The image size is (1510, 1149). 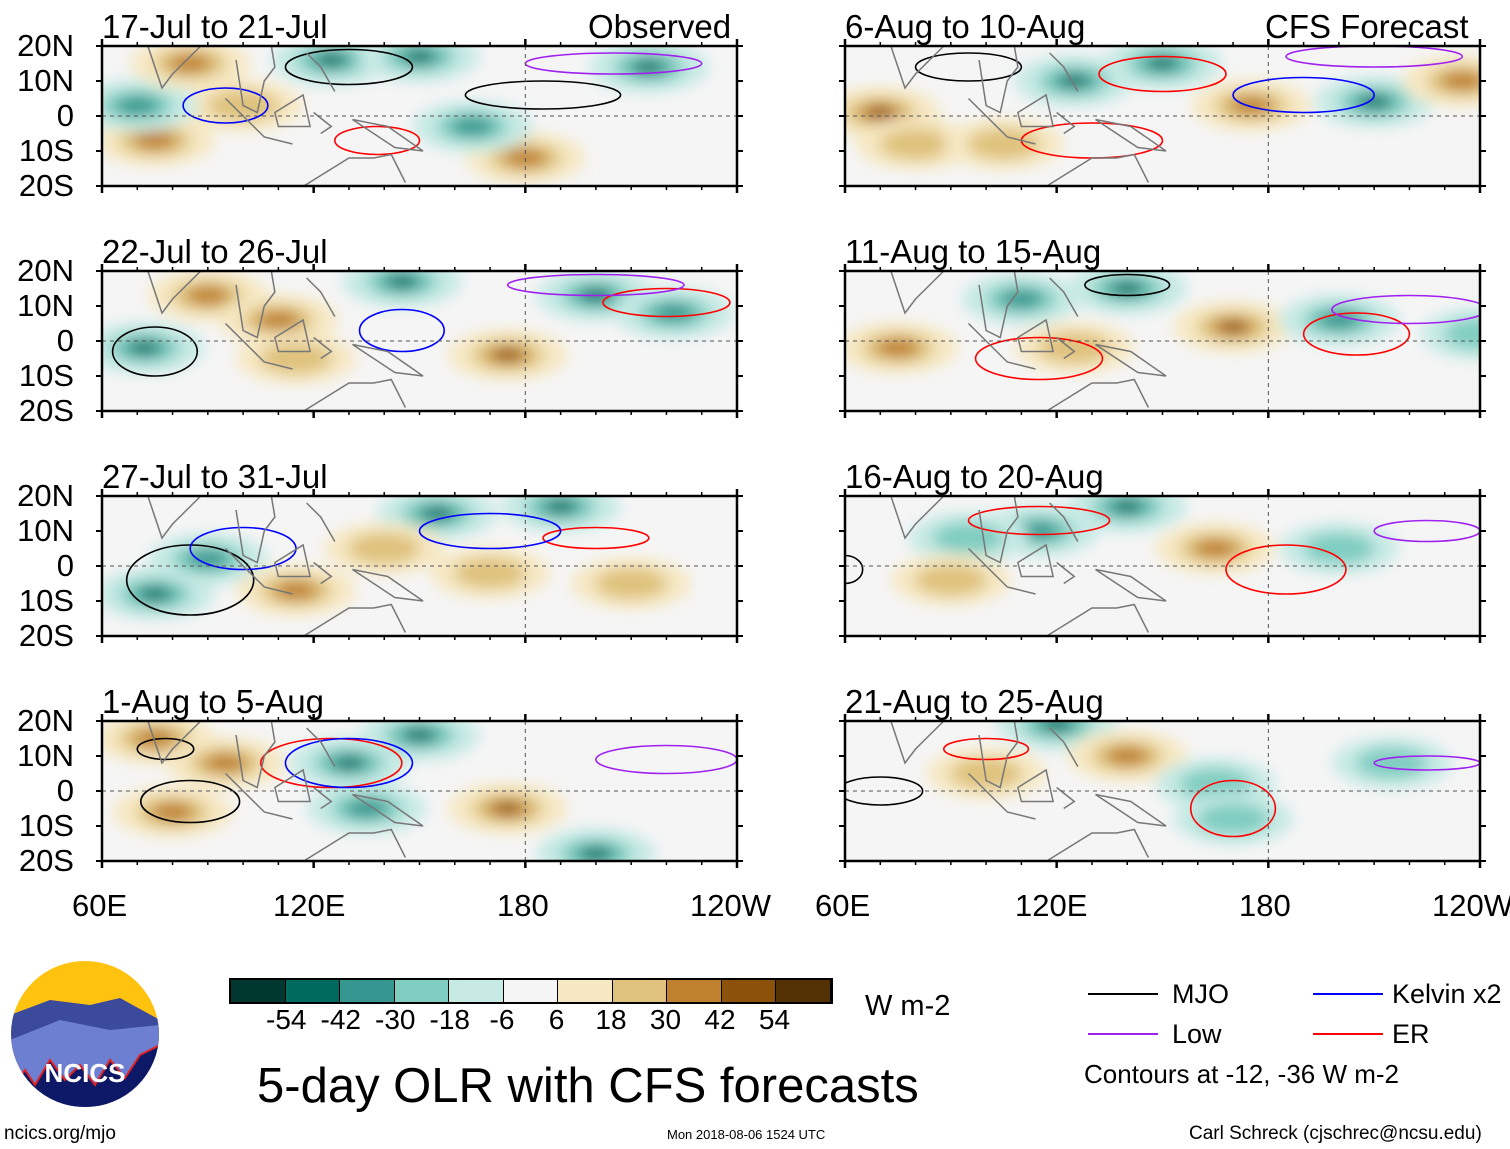 What do you see at coordinates (730, 905) in the screenshot?
I see `lon-label: 120W` at bounding box center [730, 905].